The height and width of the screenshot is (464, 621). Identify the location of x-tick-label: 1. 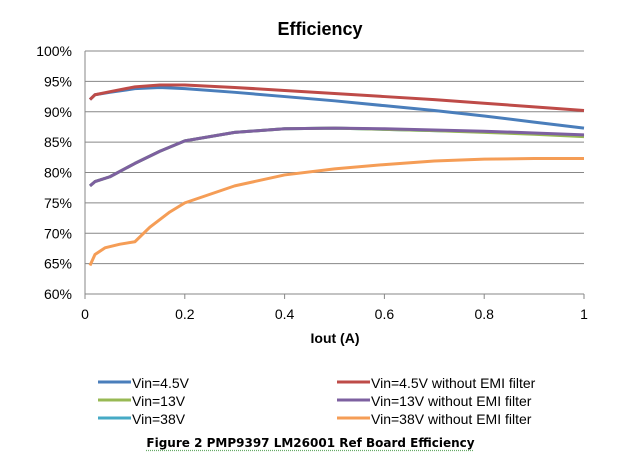
(584, 314).